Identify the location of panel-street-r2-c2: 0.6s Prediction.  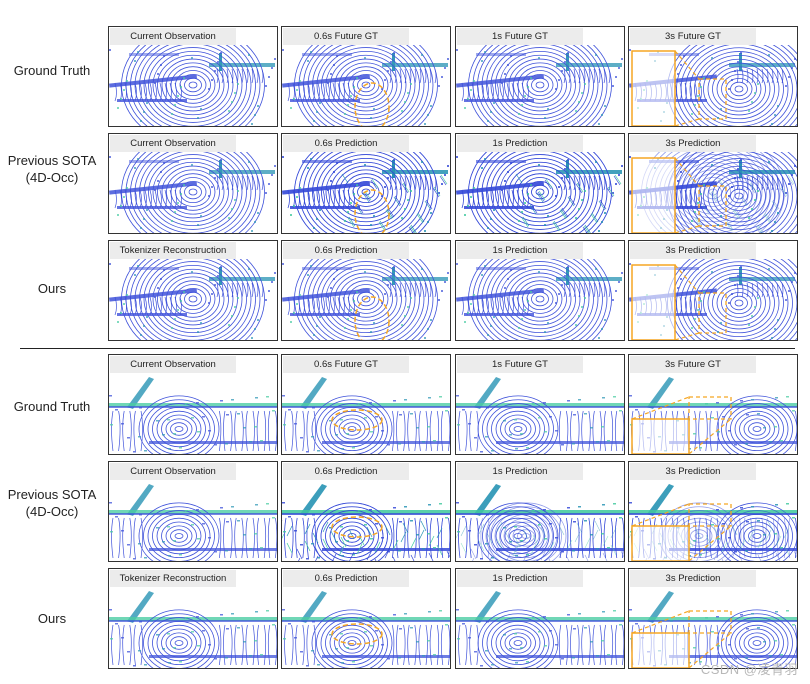
(366, 511).